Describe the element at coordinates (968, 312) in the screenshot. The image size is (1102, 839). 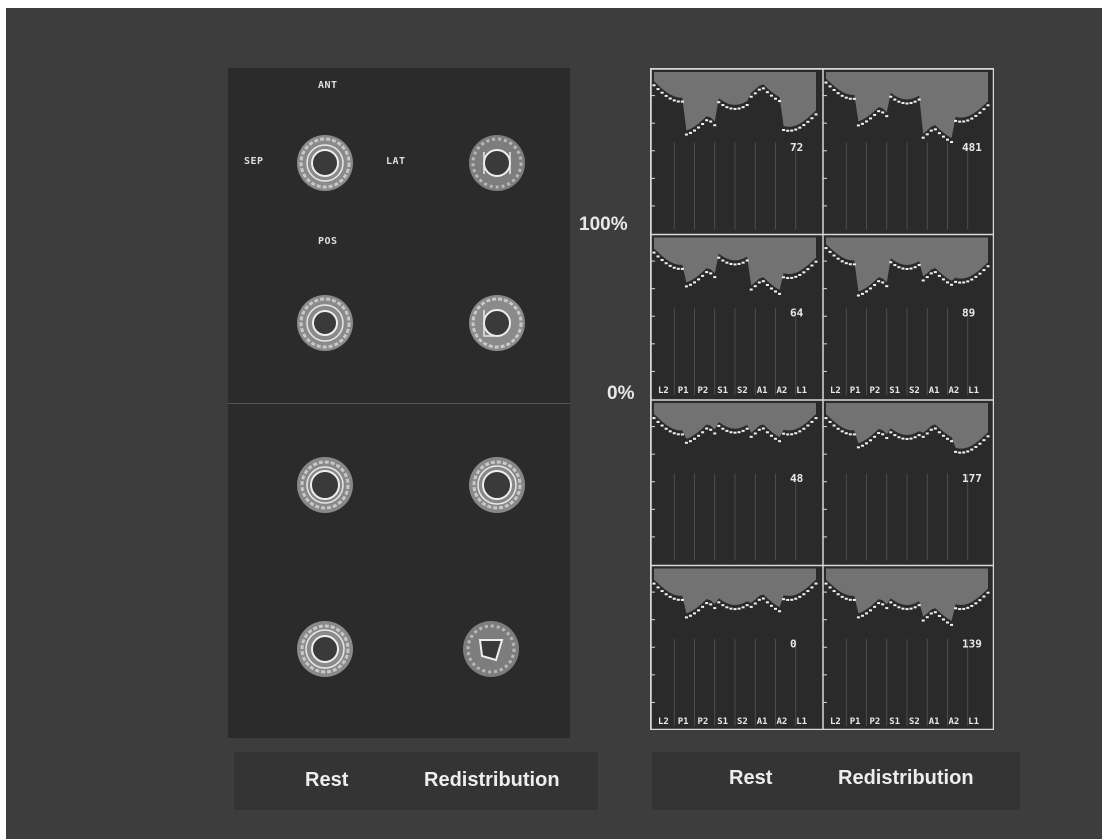
I see `profile-value: 89` at that location.